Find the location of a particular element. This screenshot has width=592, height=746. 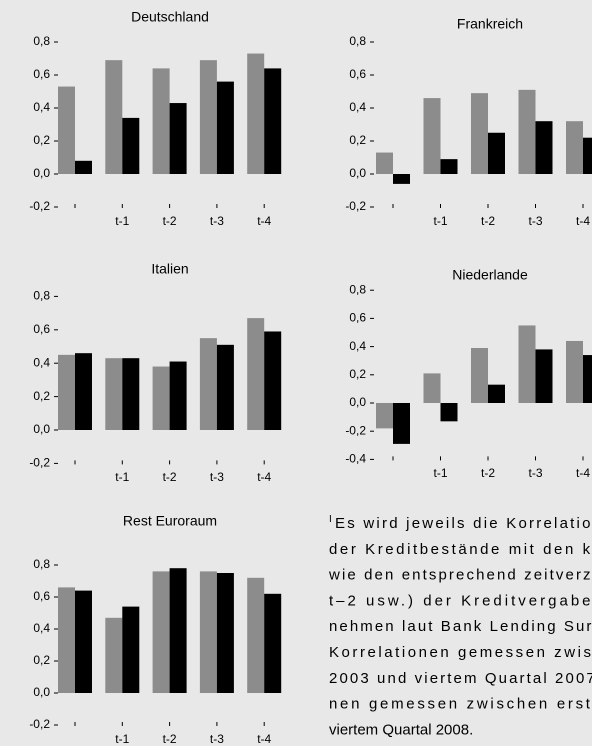

chart-title: Rest Euroraum is located at coordinates (170, 521).